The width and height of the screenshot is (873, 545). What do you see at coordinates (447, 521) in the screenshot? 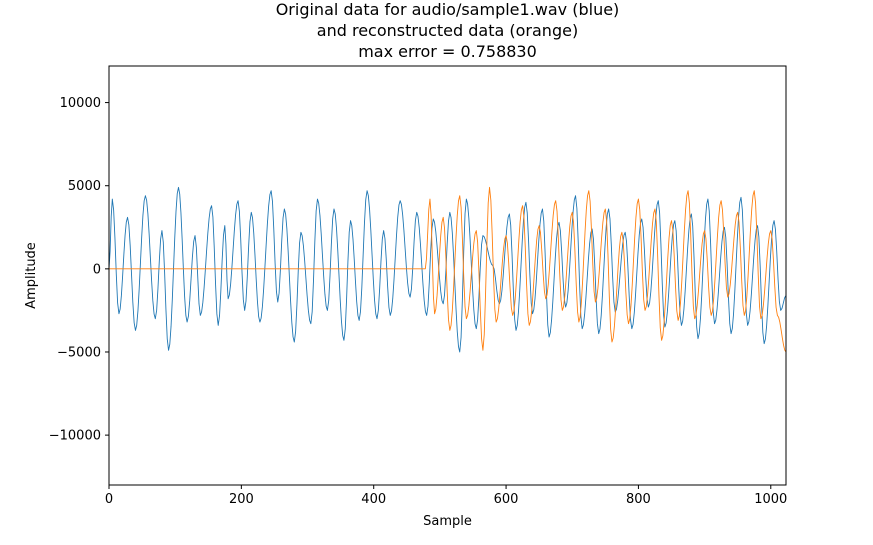
I see `x-axis-label: Sample` at bounding box center [447, 521].